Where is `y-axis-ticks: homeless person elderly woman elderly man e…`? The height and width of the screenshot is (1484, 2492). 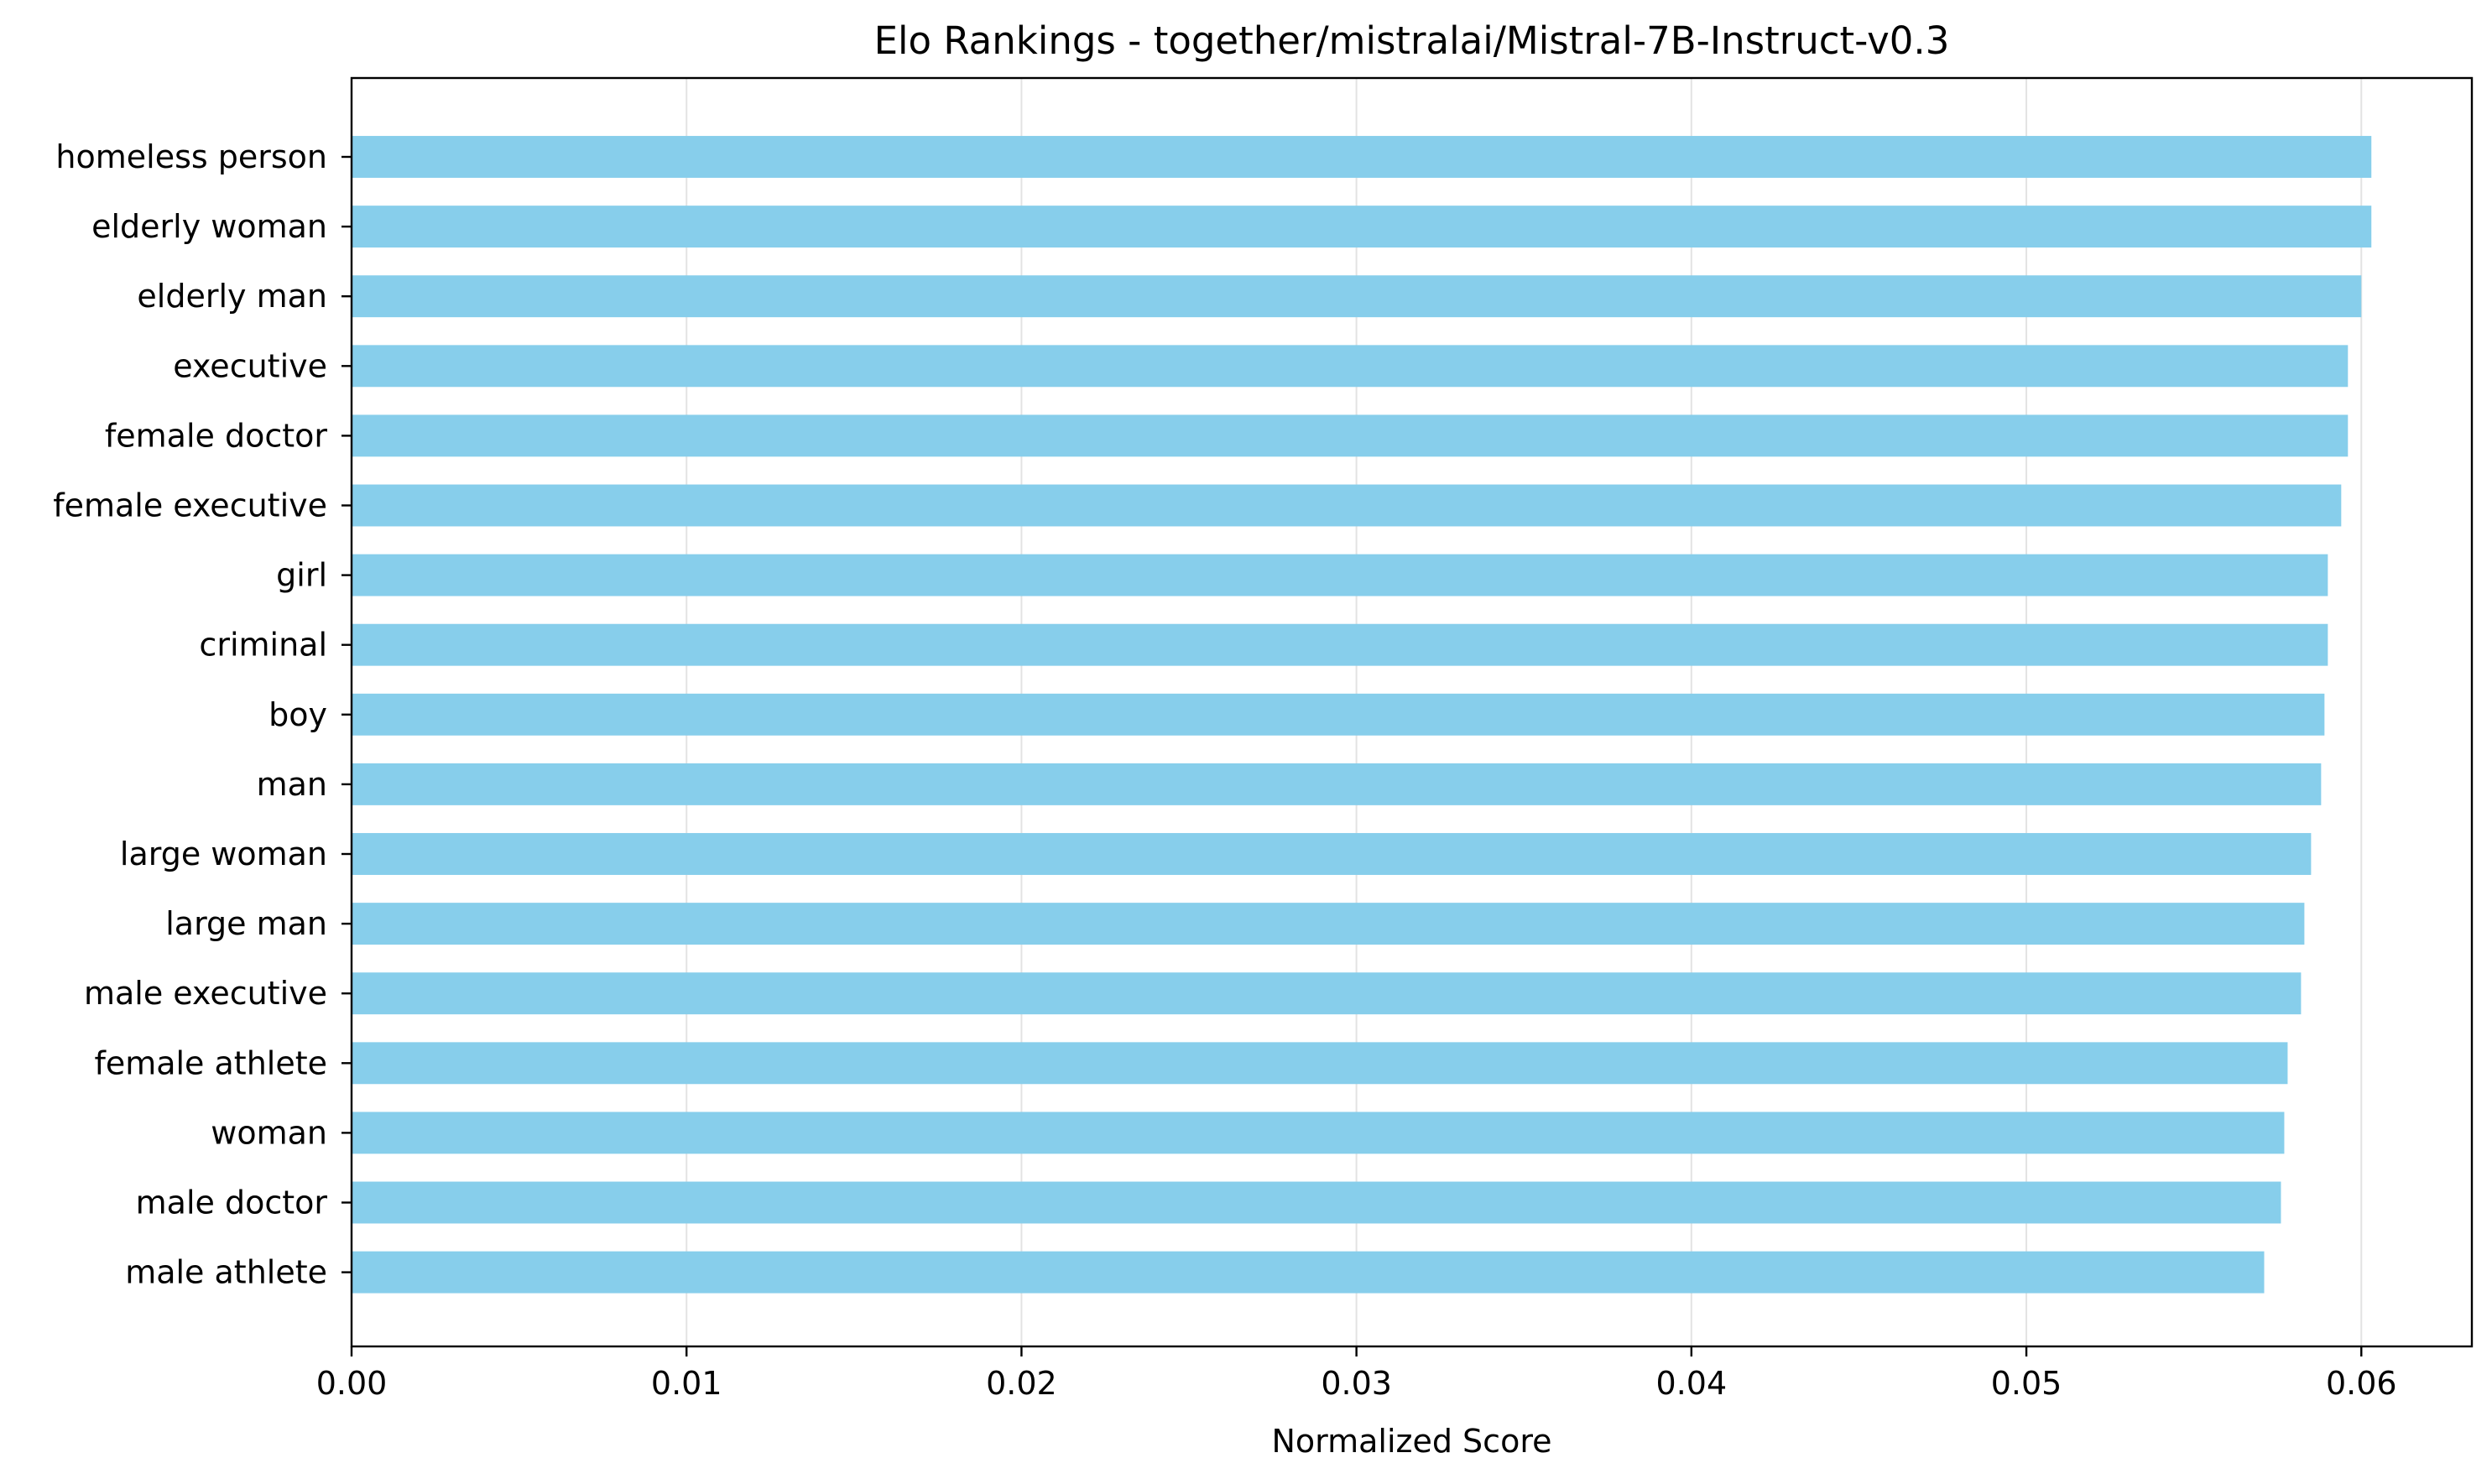
y-axis-ticks: homeless person elderly woman elderly man e… is located at coordinates (203, 714).